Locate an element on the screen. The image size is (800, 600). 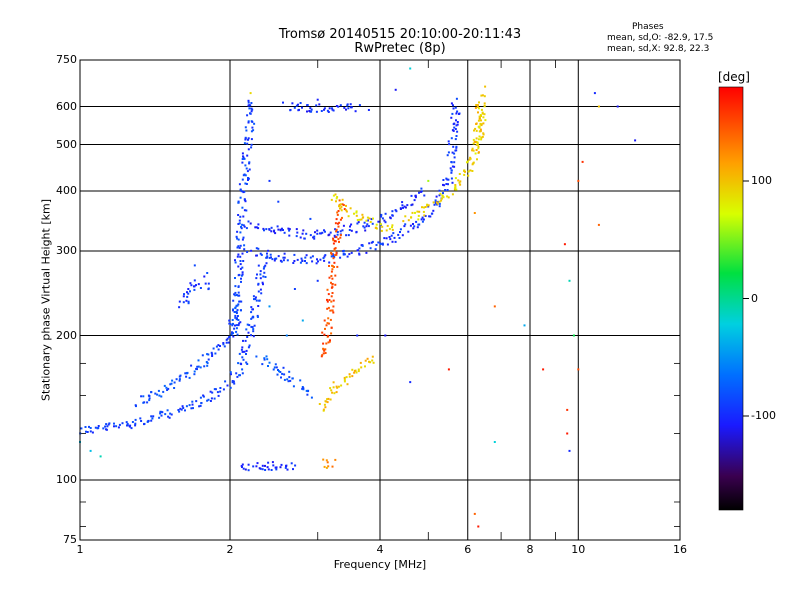
y-tick-label: 300 is located at coordinates (66, 250).